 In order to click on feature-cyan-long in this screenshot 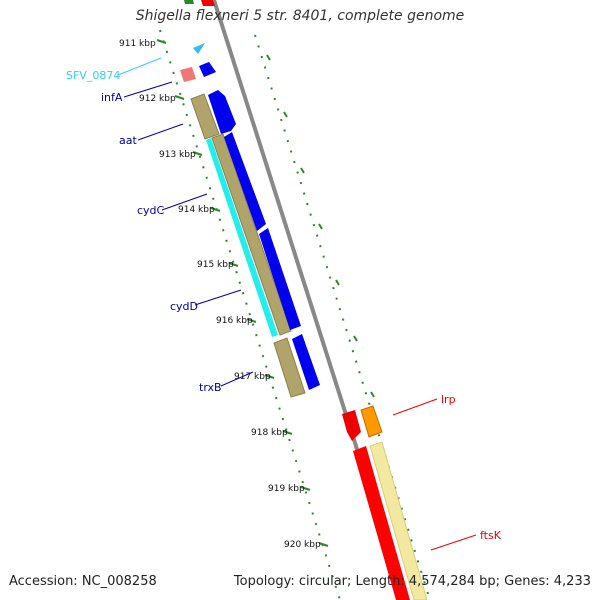, I will do `click(242, 237)`.